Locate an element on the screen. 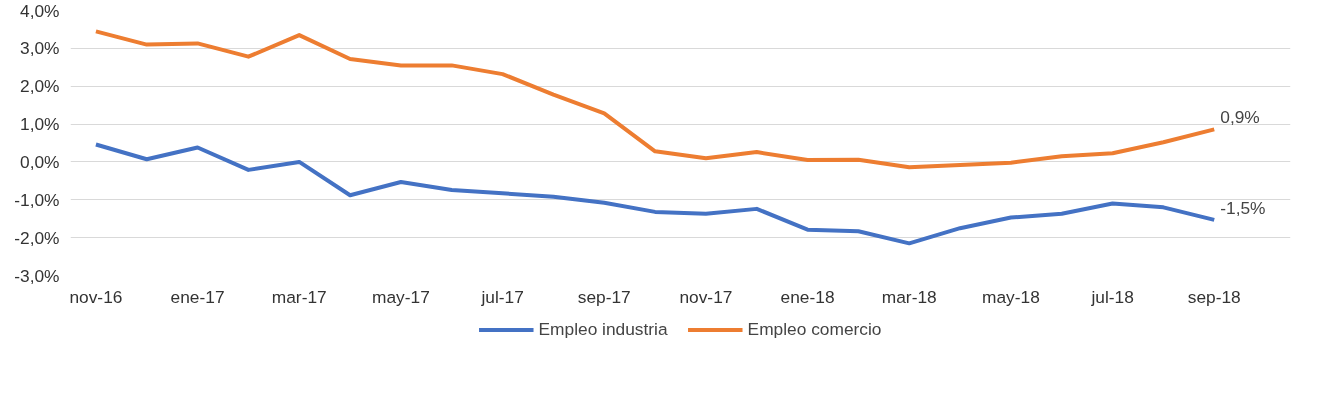 This screenshot has height=403, width=1330. x-tick-label: nov-17 is located at coordinates (706, 296).